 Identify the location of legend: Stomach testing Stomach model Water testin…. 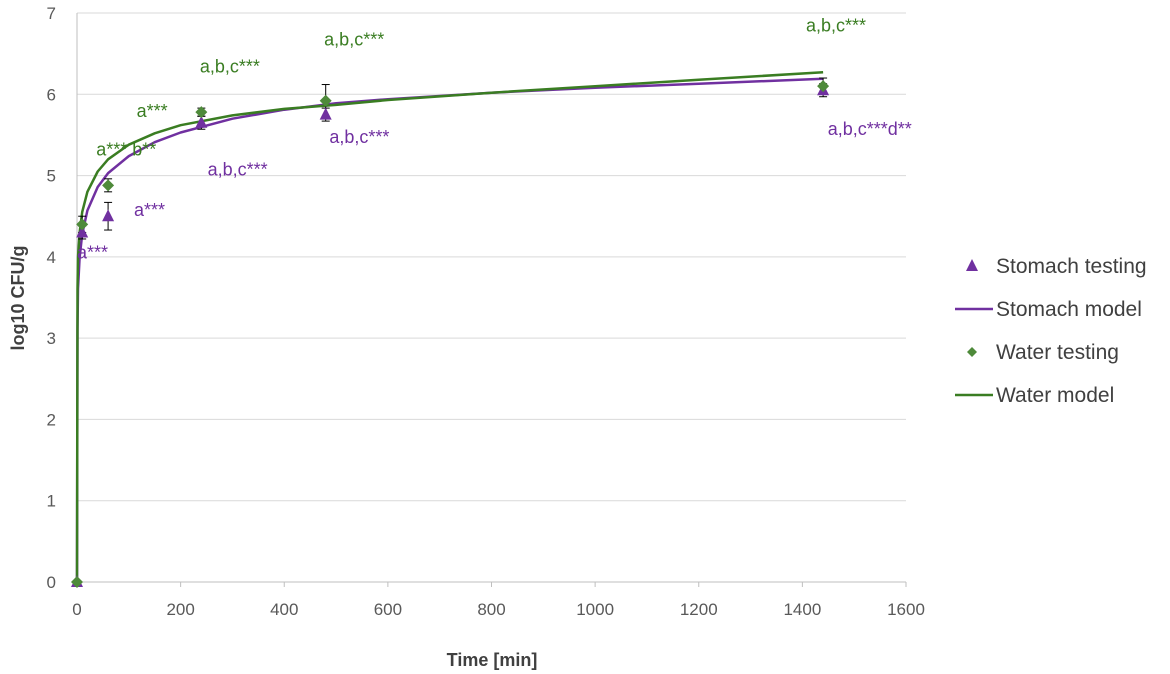
(1051, 331).